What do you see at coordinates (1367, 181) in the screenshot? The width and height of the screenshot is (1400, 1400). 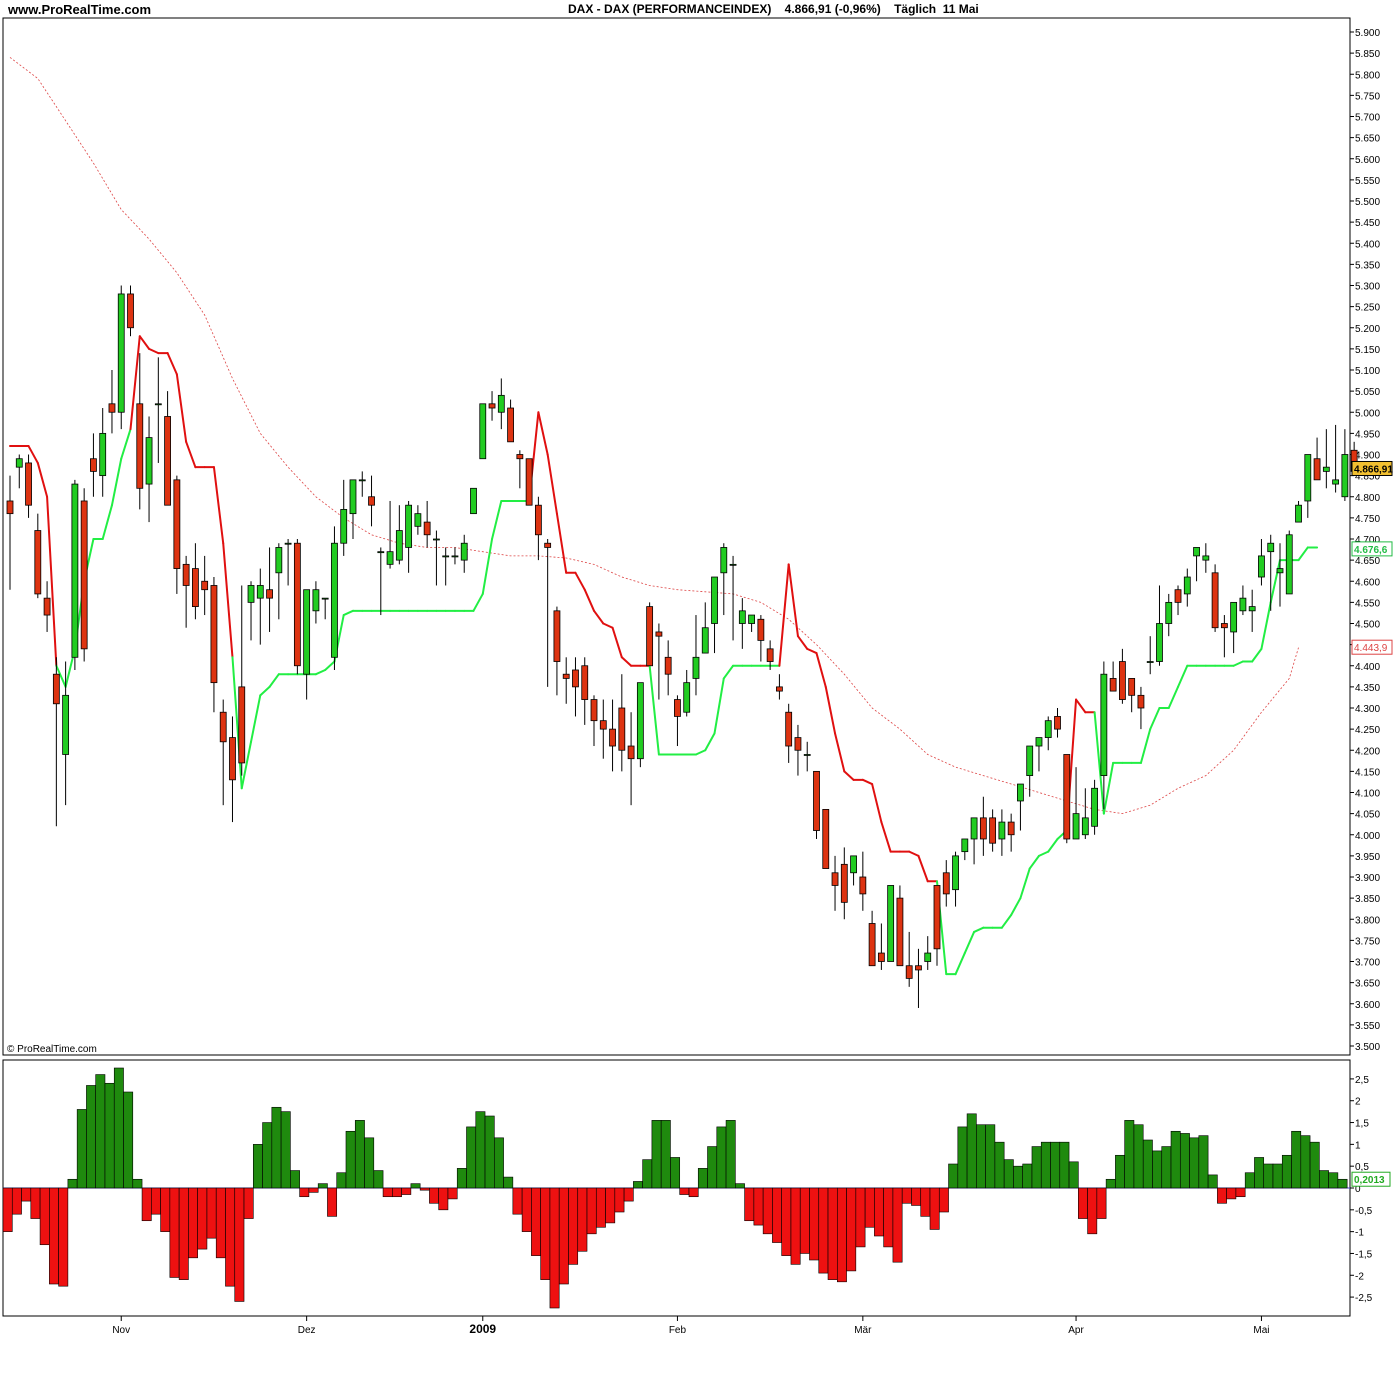 I see `price-tick-label: 5.550` at bounding box center [1367, 181].